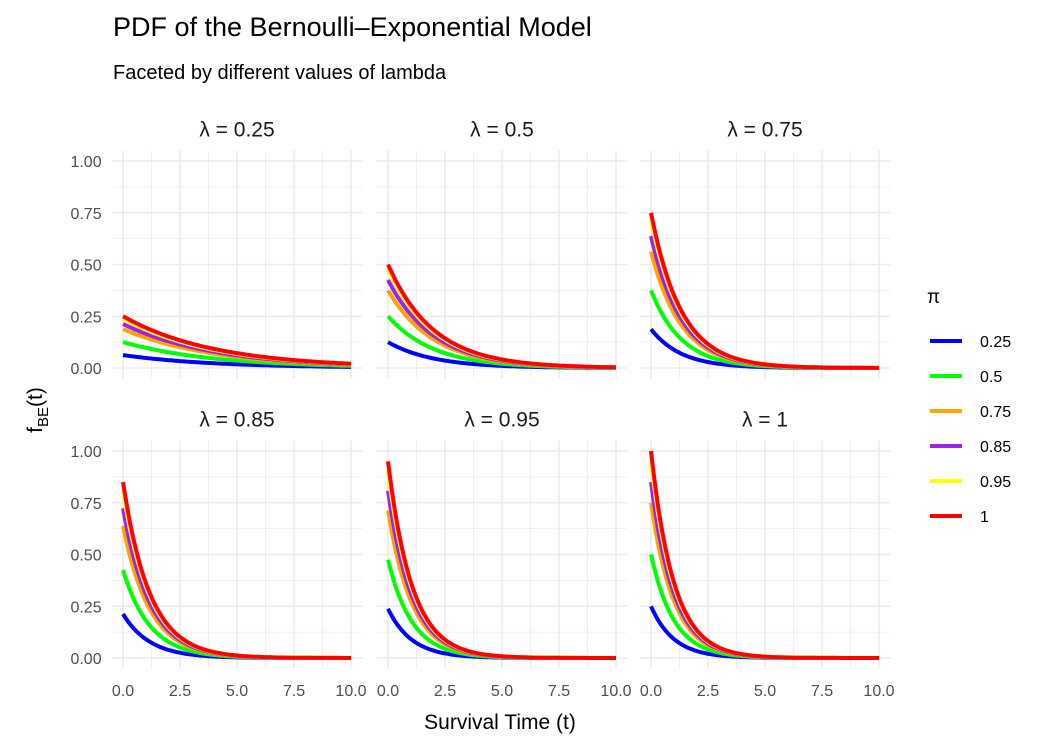  Describe the element at coordinates (970, 482) in the screenshot. I see `legend-item: 0.95` at that location.